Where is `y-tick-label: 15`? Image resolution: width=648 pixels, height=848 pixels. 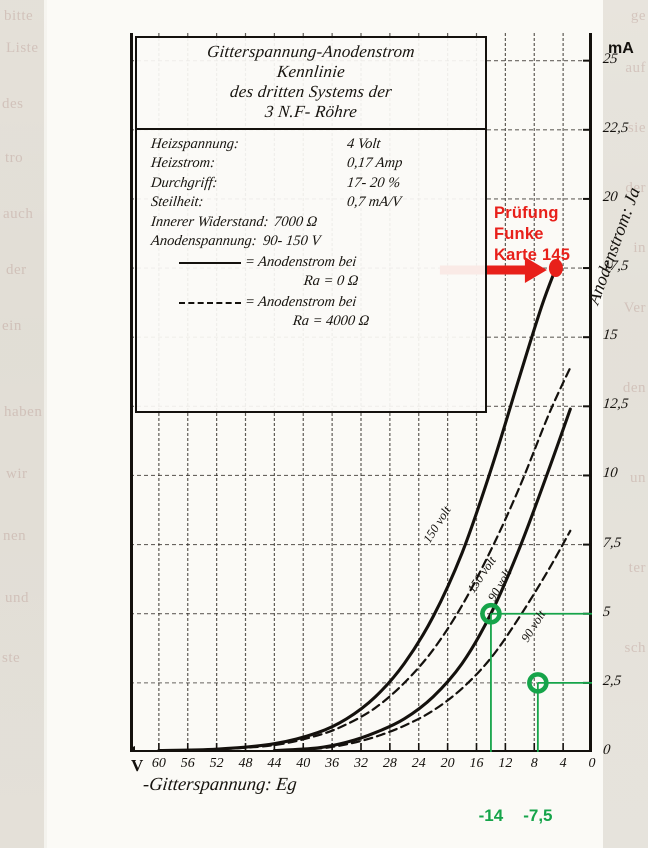
y-tick-label: 15 is located at coordinates (610, 335).